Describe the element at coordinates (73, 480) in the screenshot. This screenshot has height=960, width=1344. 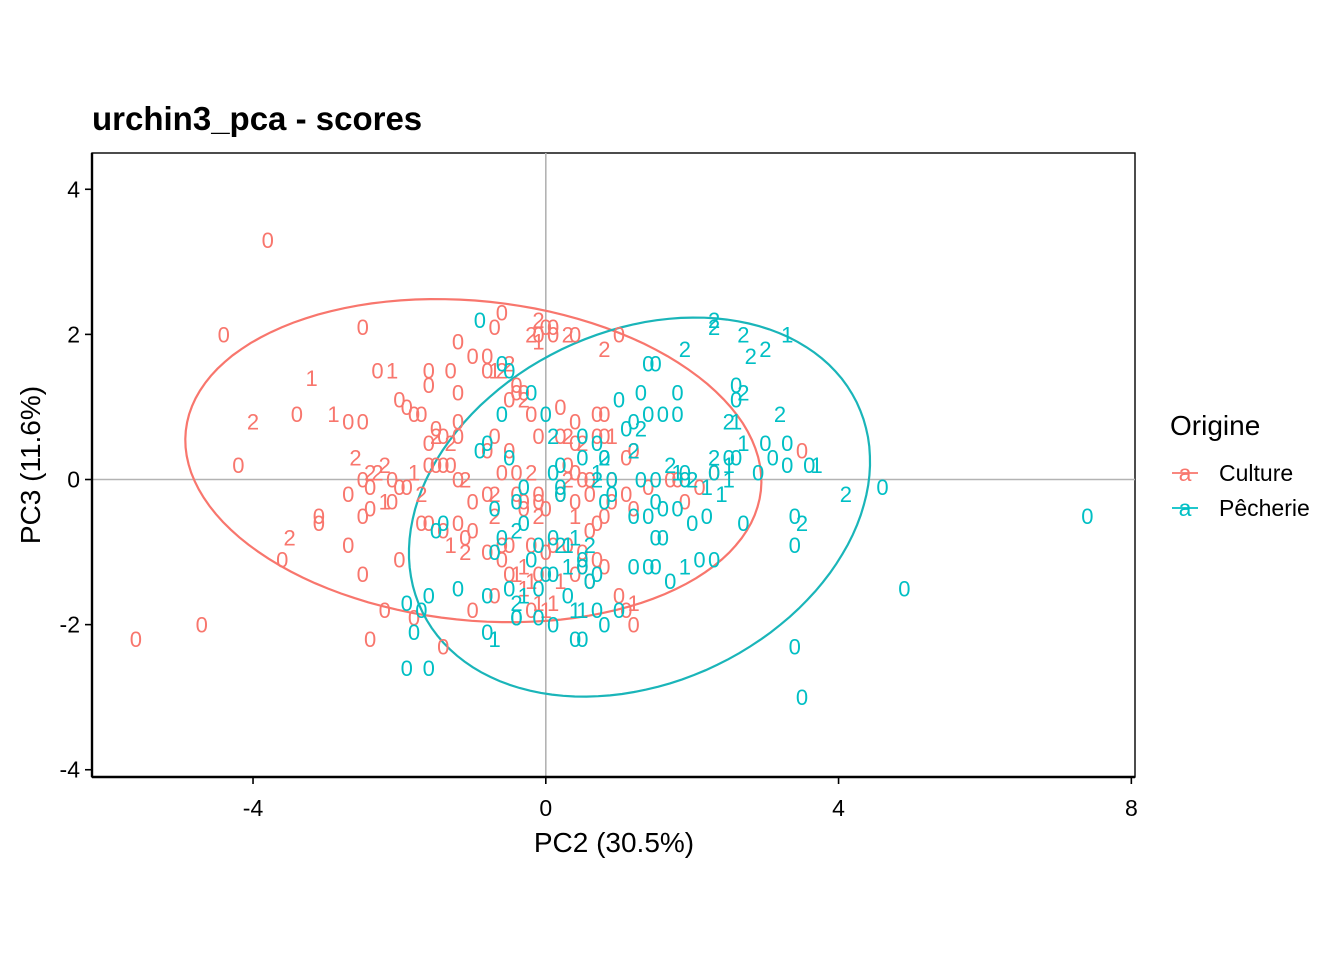
I see `y-tick-label: 0` at that location.